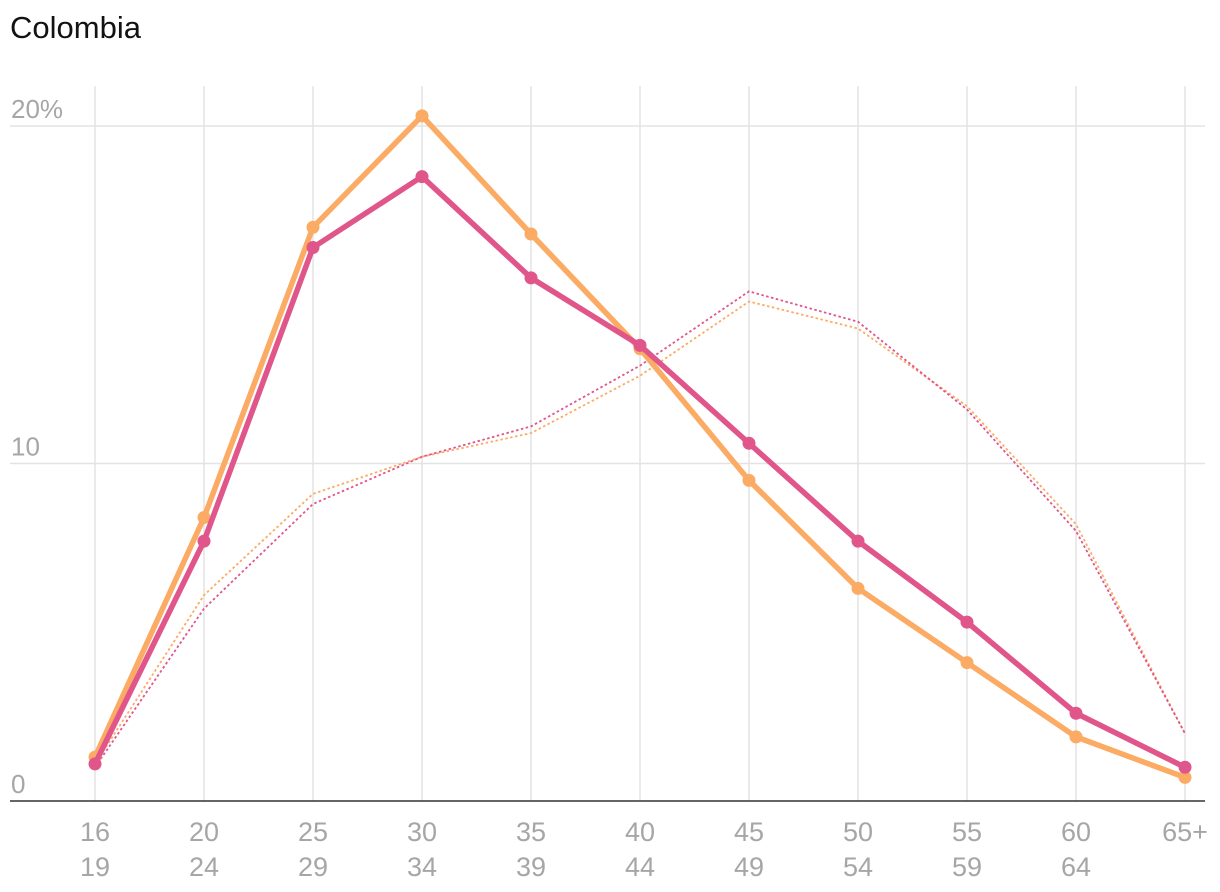 This screenshot has height=892, width=1220. Describe the element at coordinates (967, 832) in the screenshot. I see `x-tick-label: 55` at that location.